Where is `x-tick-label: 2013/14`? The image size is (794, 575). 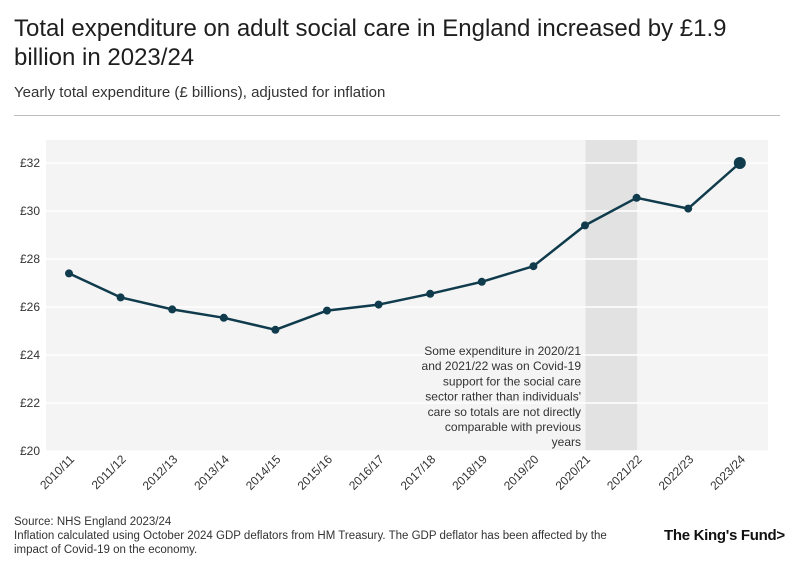 x-tick-label: 2013/14 is located at coordinates (211, 472).